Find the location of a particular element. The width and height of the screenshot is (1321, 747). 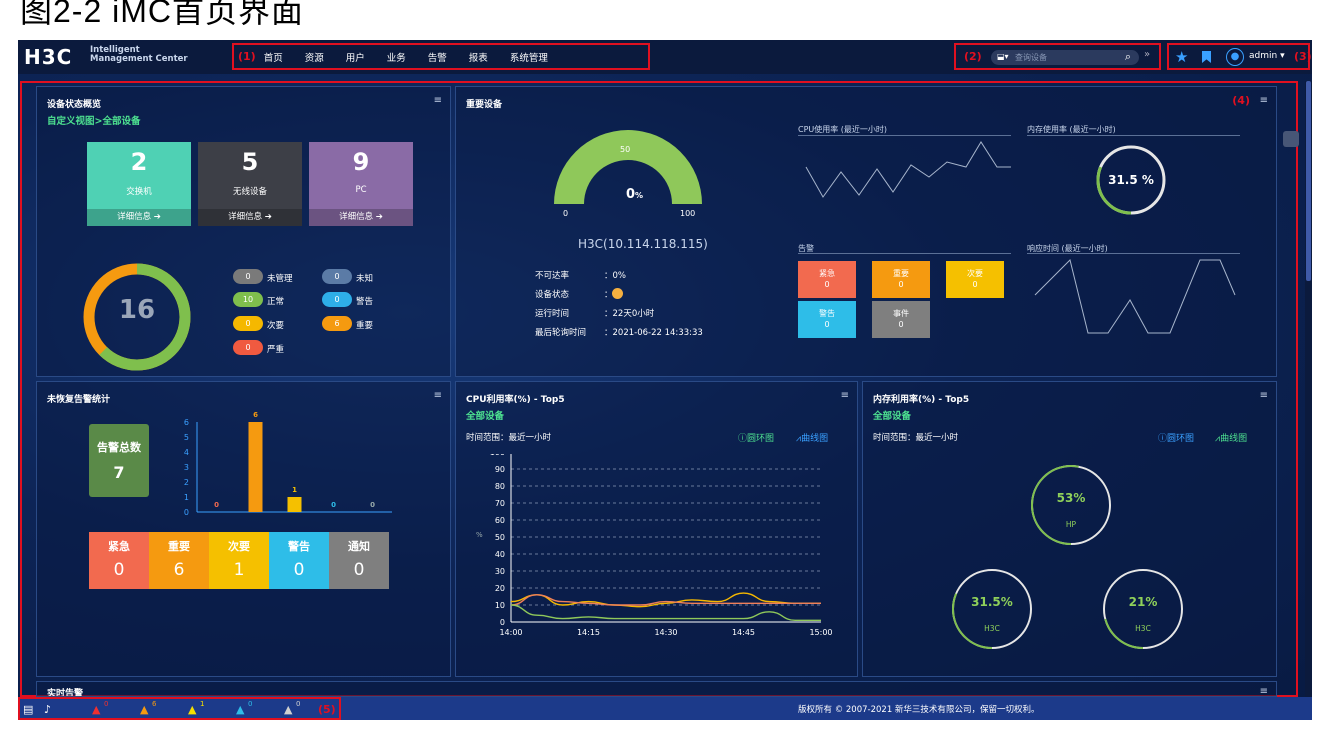

alarm-cell: 警告 0 is located at coordinates (299, 560).